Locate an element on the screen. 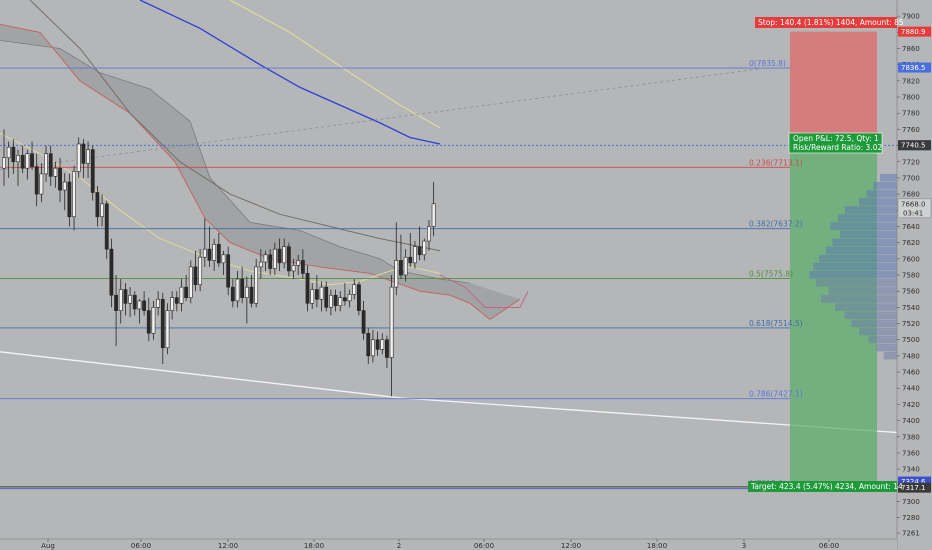 The width and height of the screenshot is (932, 550). trend-line-white is located at coordinates (450, 392).